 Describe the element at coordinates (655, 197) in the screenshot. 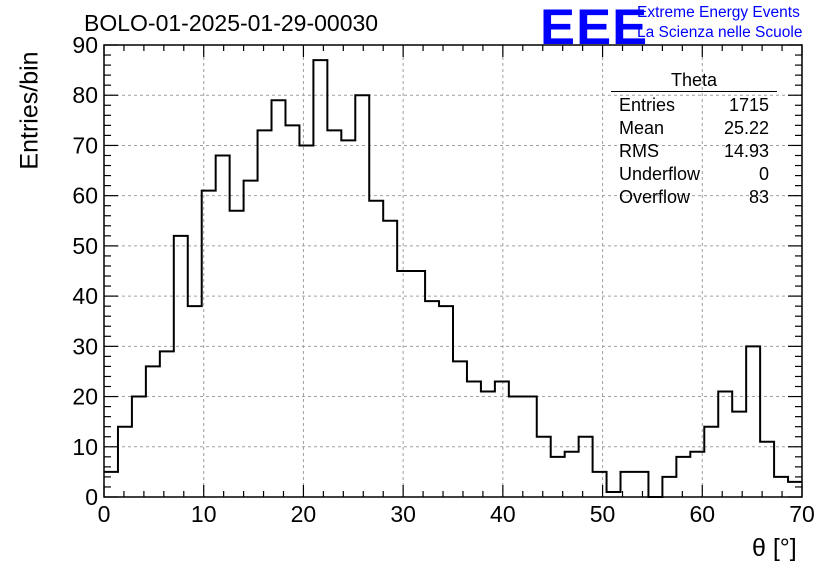

I see `stats-label: Overflow` at that location.